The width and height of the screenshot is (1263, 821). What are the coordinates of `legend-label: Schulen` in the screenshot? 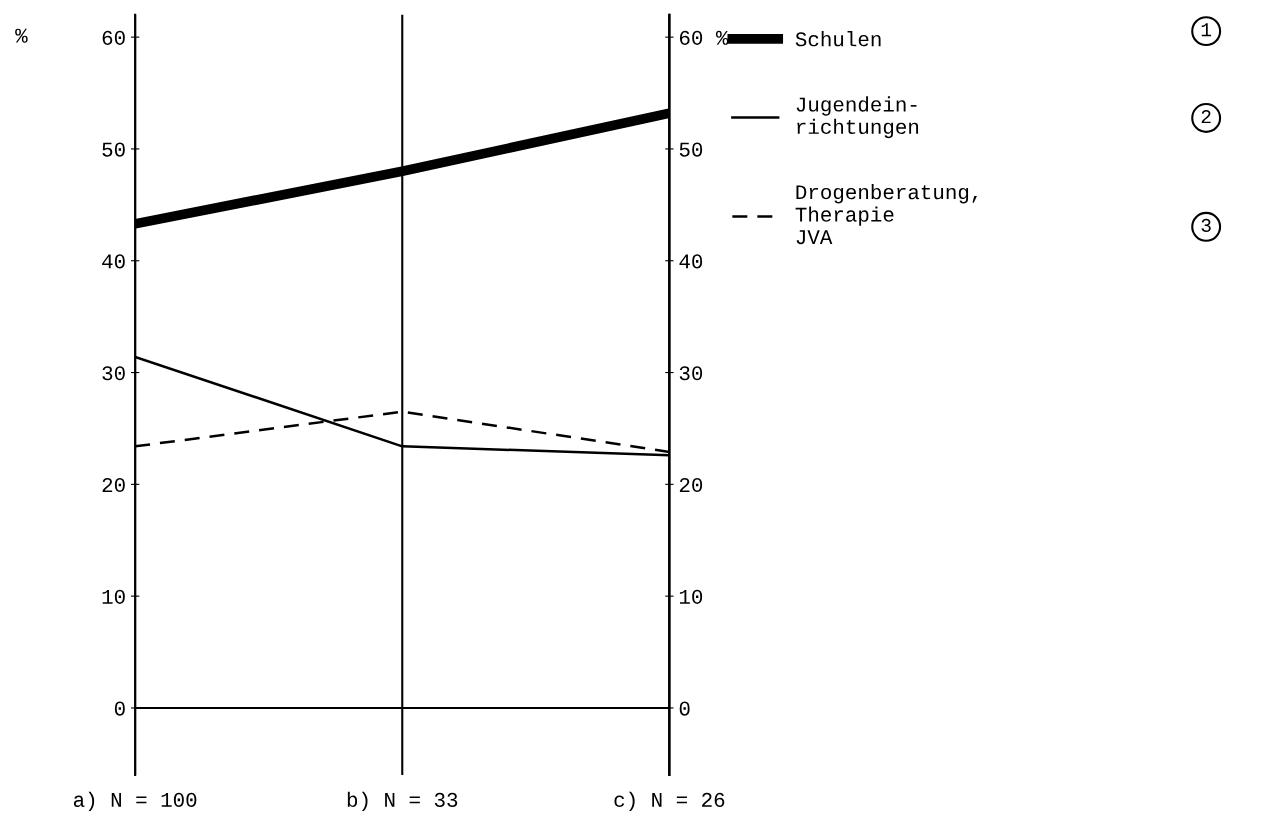 It's located at (838, 39).